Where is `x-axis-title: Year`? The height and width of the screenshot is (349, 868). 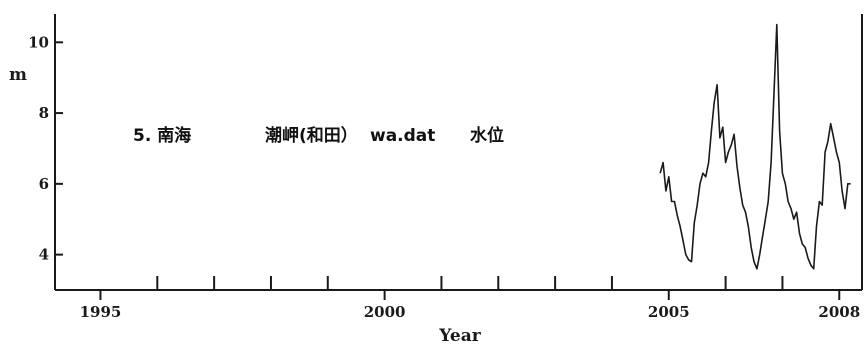 x-axis-title: Year is located at coordinates (459, 336).